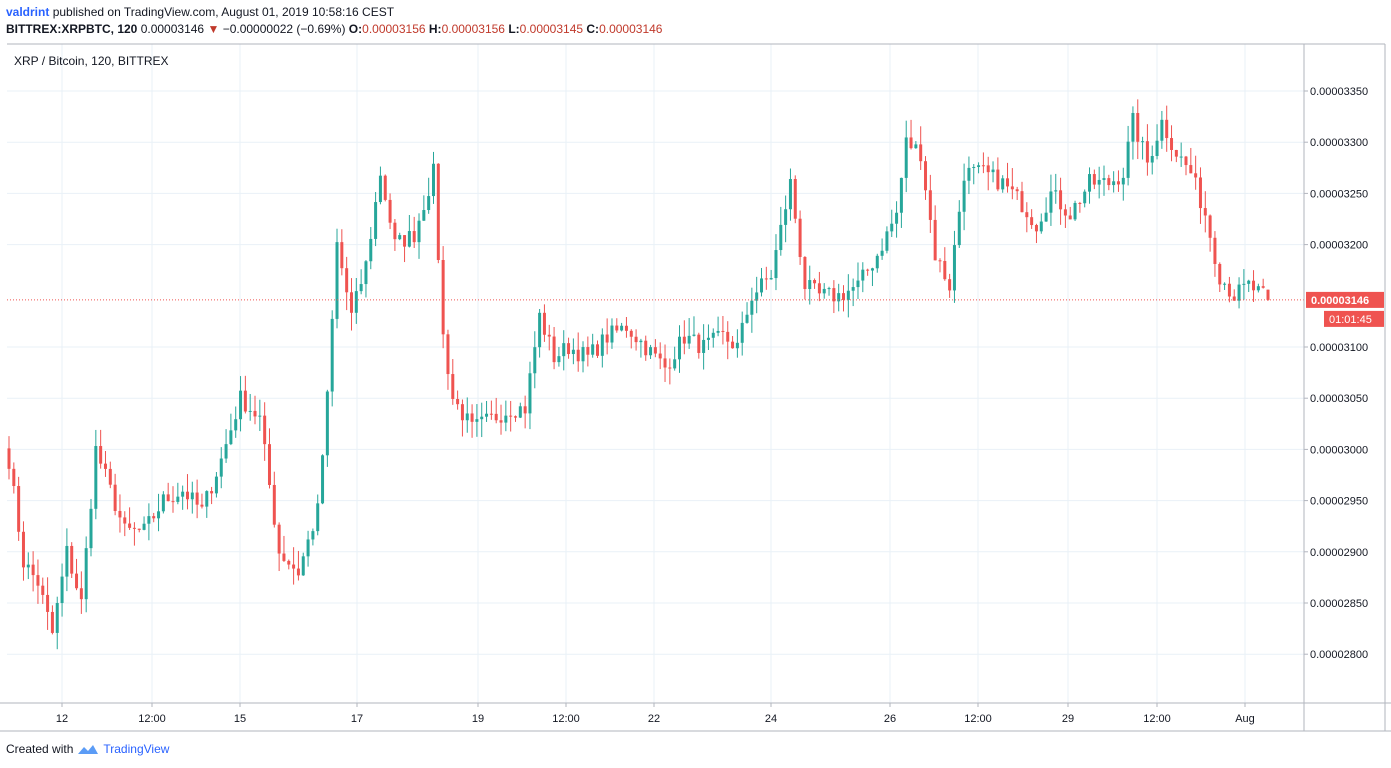  I want to click on price-tick-label: 0.00003000, so click(1339, 450).